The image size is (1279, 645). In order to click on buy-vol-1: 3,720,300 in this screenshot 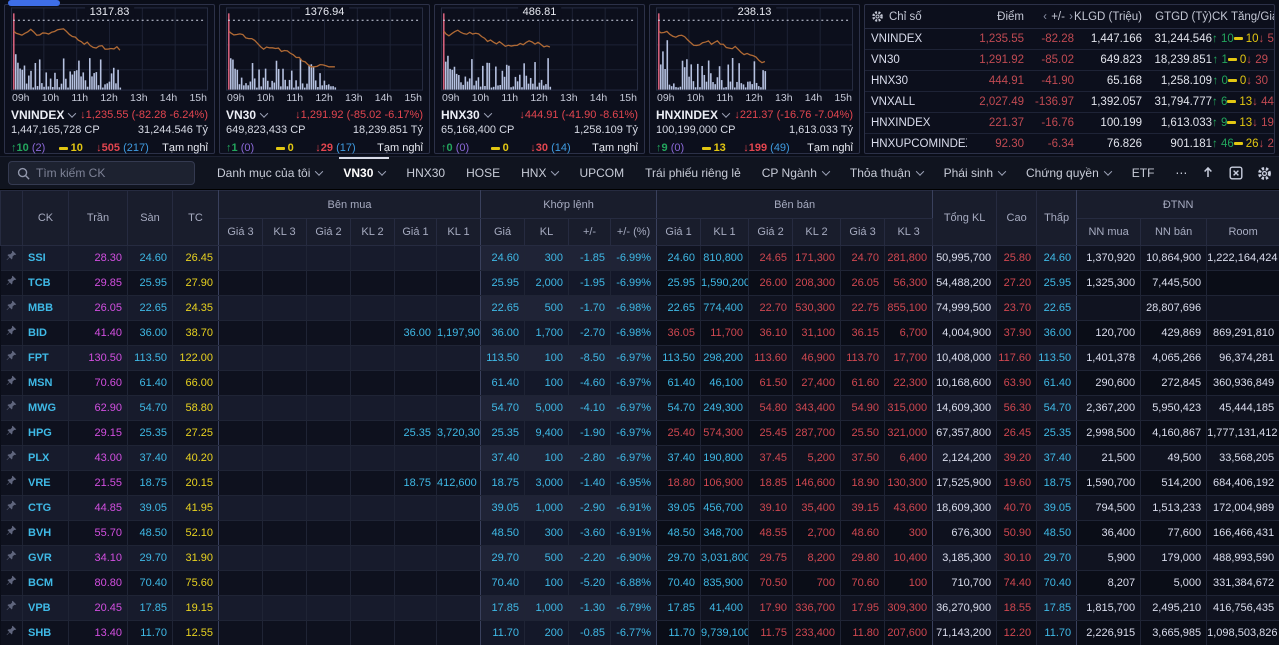, I will do `click(459, 433)`.